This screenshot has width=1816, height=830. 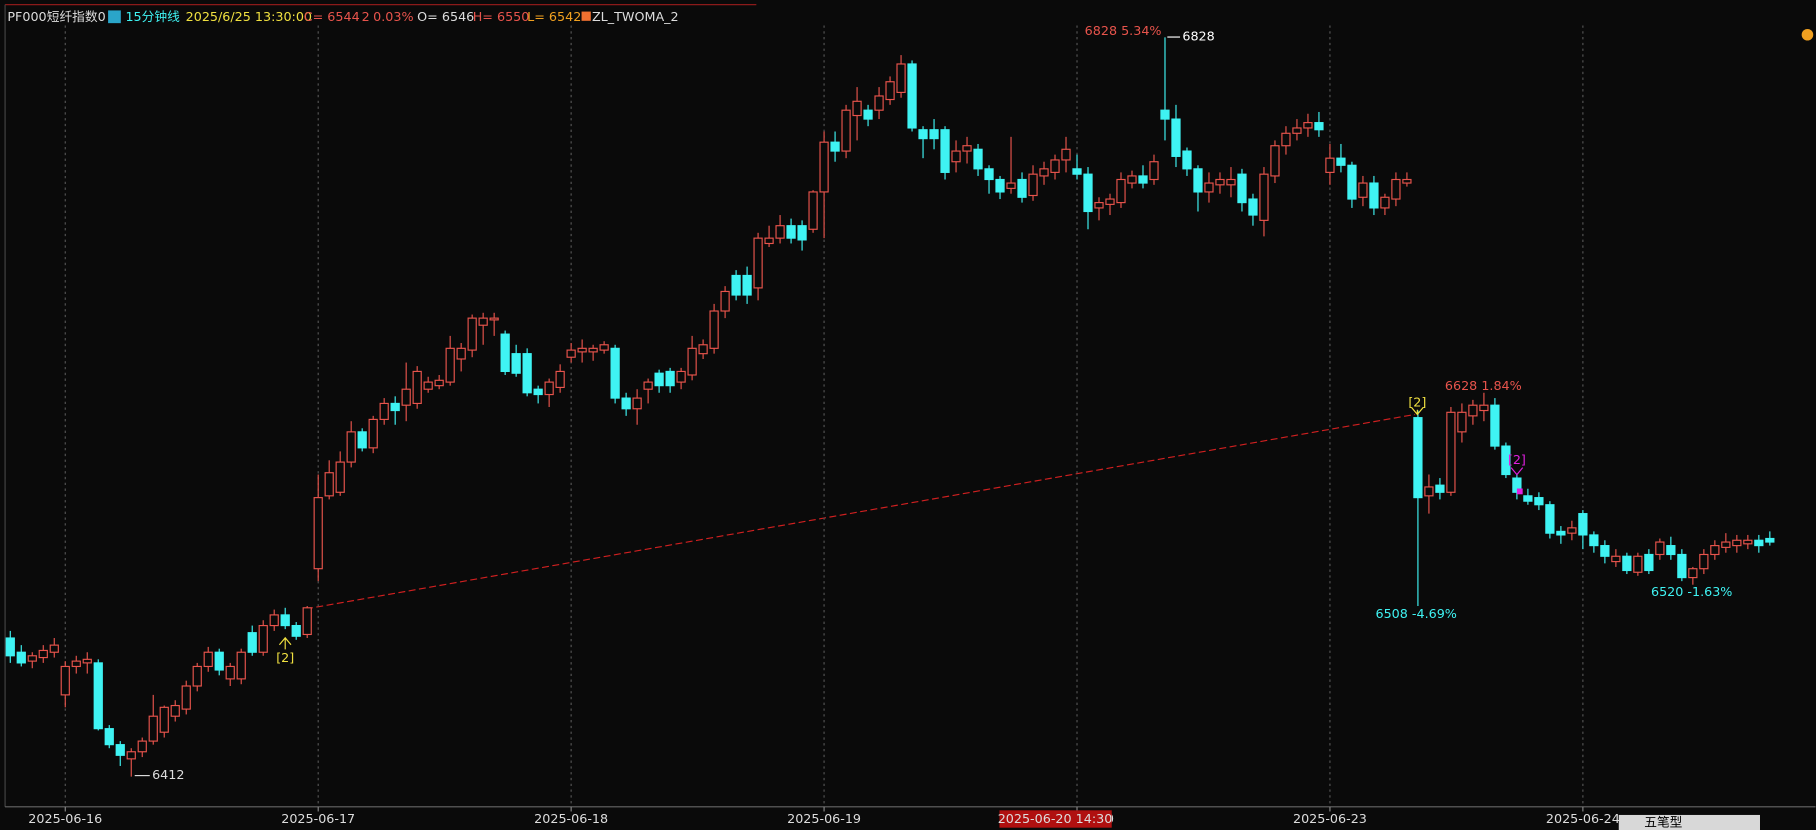 I want to click on header-field: 2, so click(x=366, y=17).